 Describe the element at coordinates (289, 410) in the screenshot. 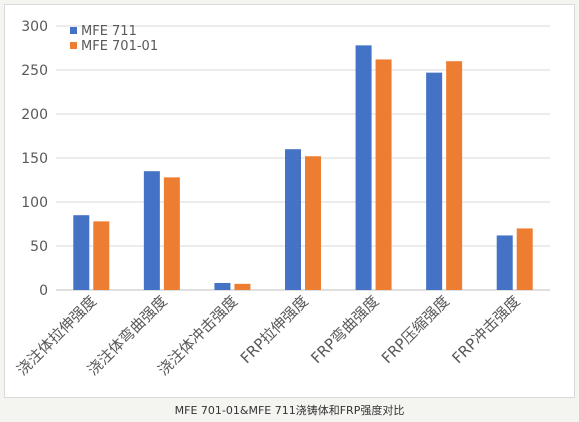

I see `chart-caption: MFE 701-01&MFE 711浇铸体和FRP强度对比` at that location.